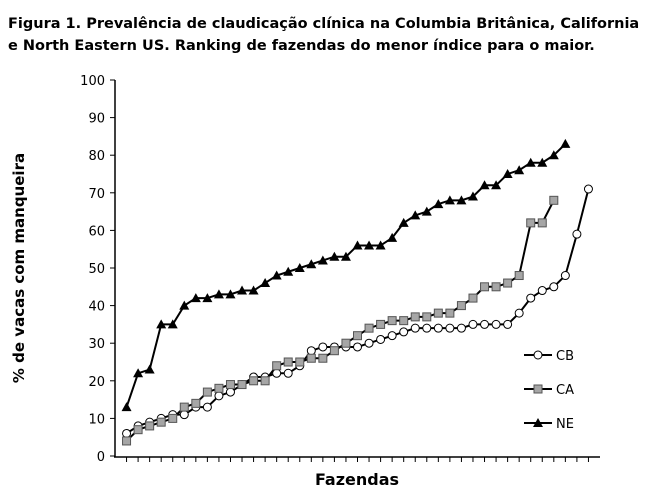  What do you see at coordinates (19, 268) in the screenshot?
I see `y-axis-label: % de vacas com manqueira` at bounding box center [19, 268].